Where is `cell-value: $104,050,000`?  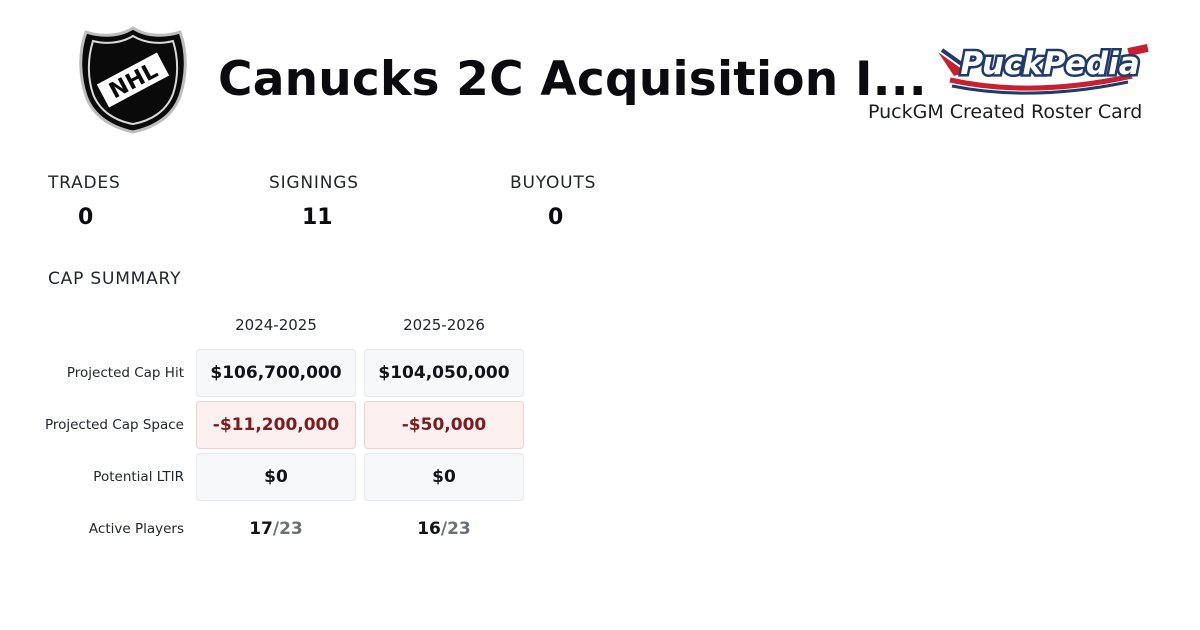
cell-value: $104,050,000 is located at coordinates (444, 373).